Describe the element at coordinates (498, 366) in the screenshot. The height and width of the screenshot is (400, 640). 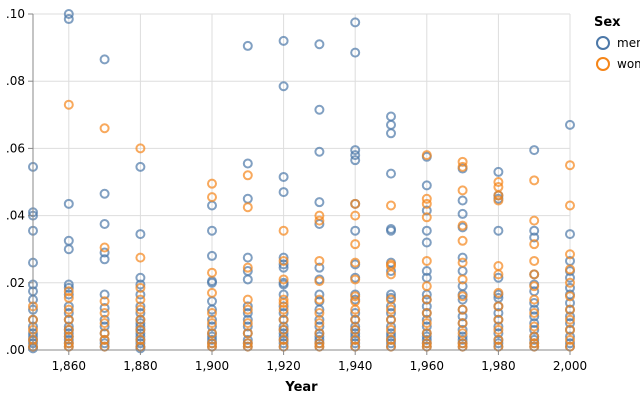
I see `x-tick-label: 1,980` at that location.